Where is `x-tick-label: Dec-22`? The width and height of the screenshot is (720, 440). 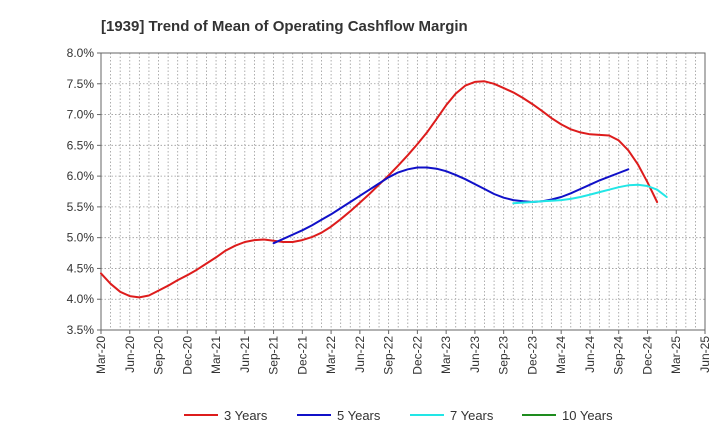 x-tick-label: Dec-22 is located at coordinates (417, 355).